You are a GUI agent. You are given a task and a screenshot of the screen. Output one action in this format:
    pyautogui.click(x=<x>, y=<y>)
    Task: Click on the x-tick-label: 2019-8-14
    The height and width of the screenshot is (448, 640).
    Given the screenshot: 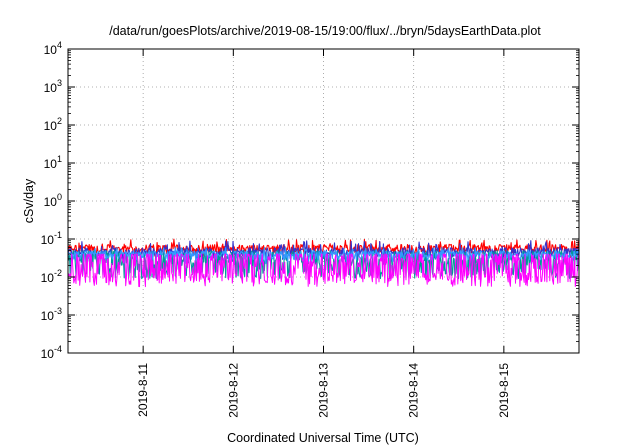 What is the action you would take?
    pyautogui.click(x=414, y=390)
    